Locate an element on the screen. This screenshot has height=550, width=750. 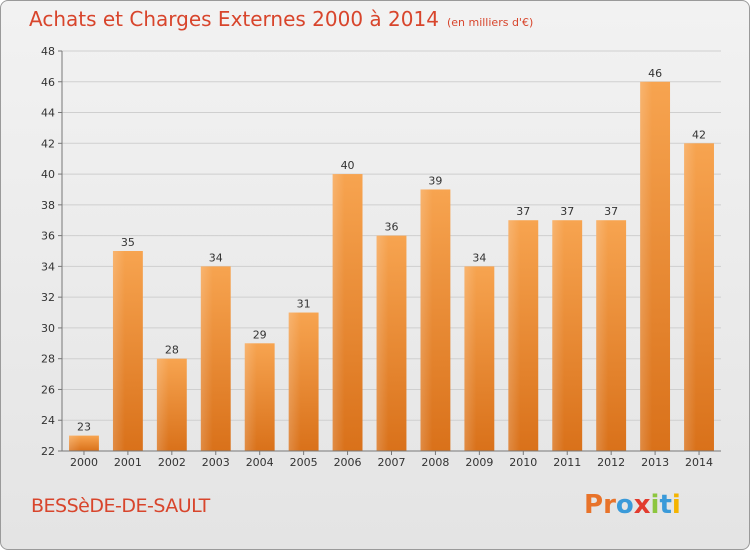
logo-letter: P is located at coordinates (594, 505).